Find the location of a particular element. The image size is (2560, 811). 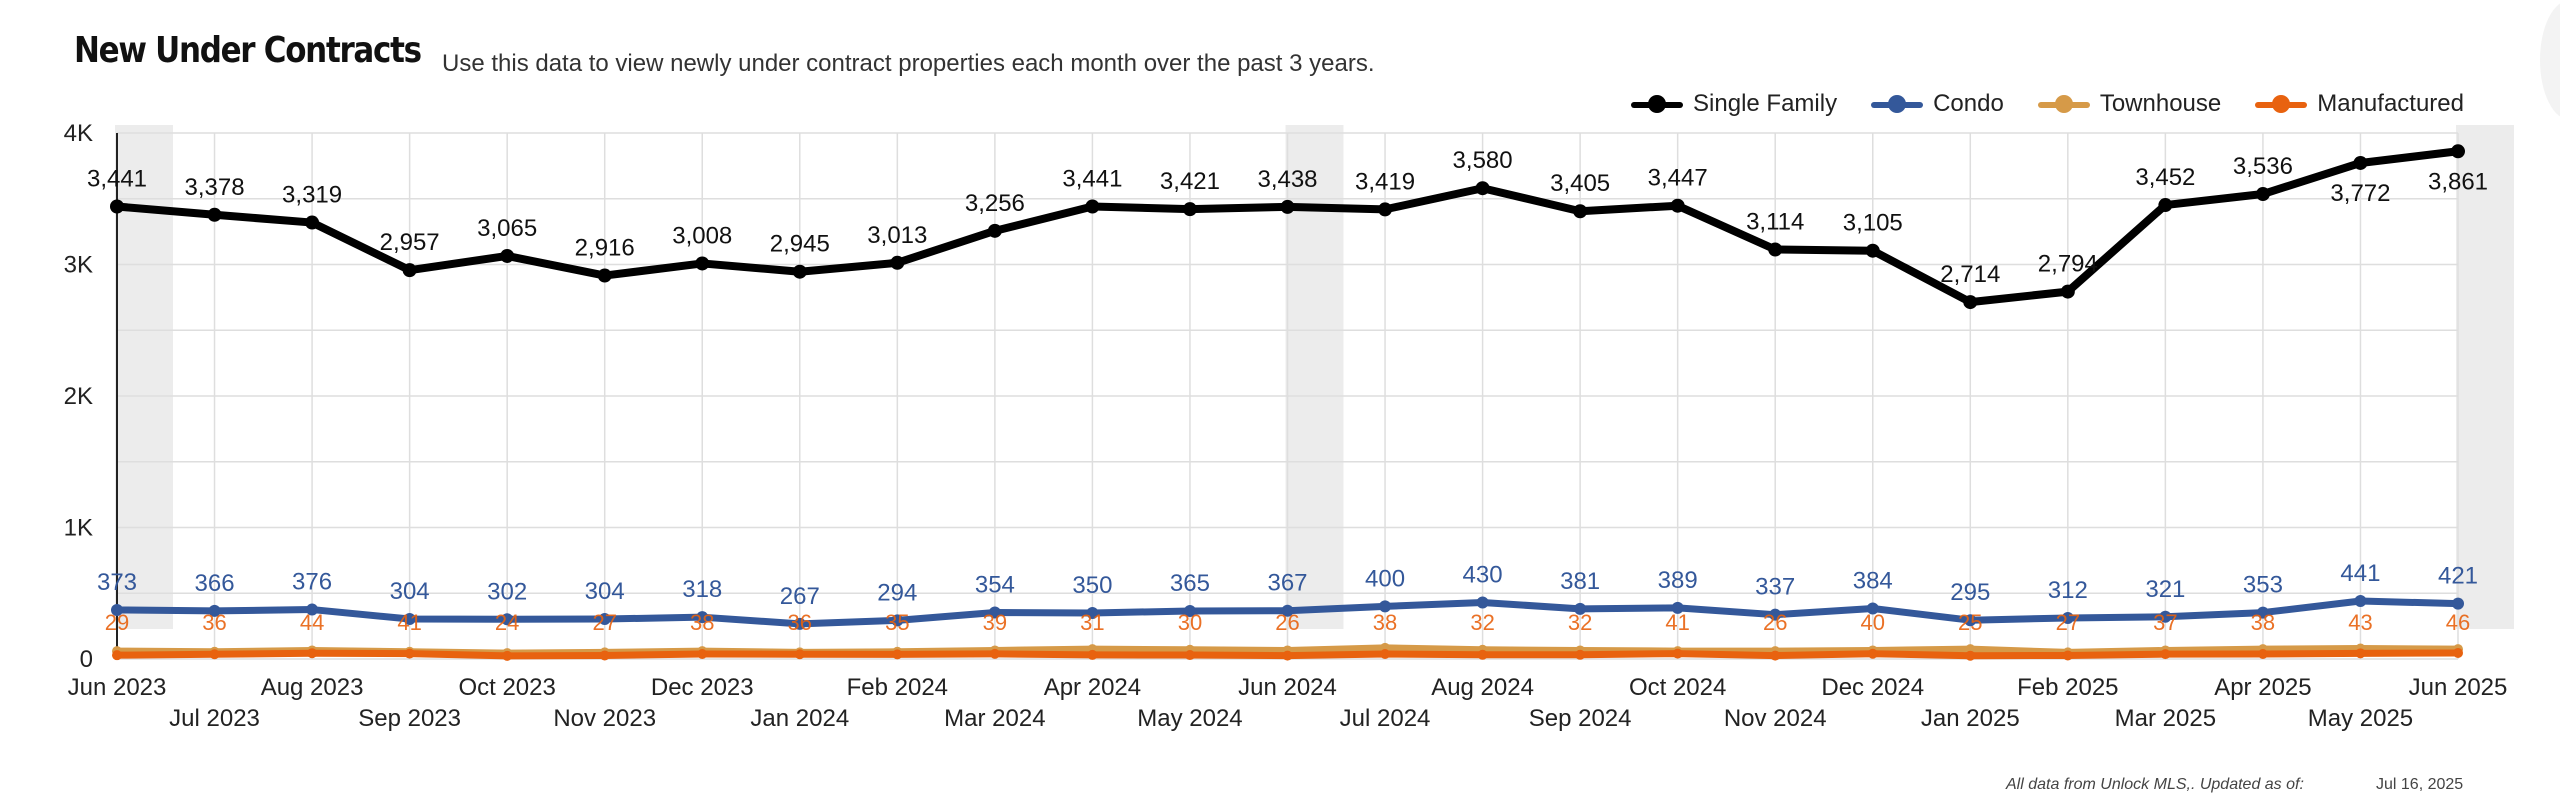

x-tick-label: Aug 2023 is located at coordinates (312, 687).